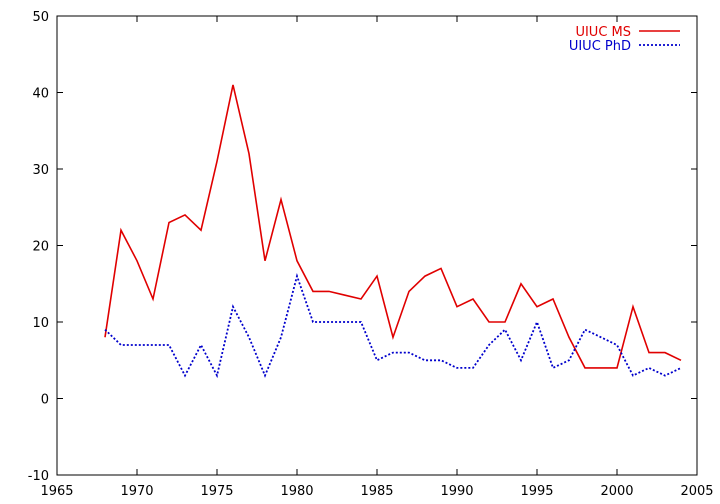 The width and height of the screenshot is (720, 504). I want to click on x-tick-label: 1965, so click(56, 491).